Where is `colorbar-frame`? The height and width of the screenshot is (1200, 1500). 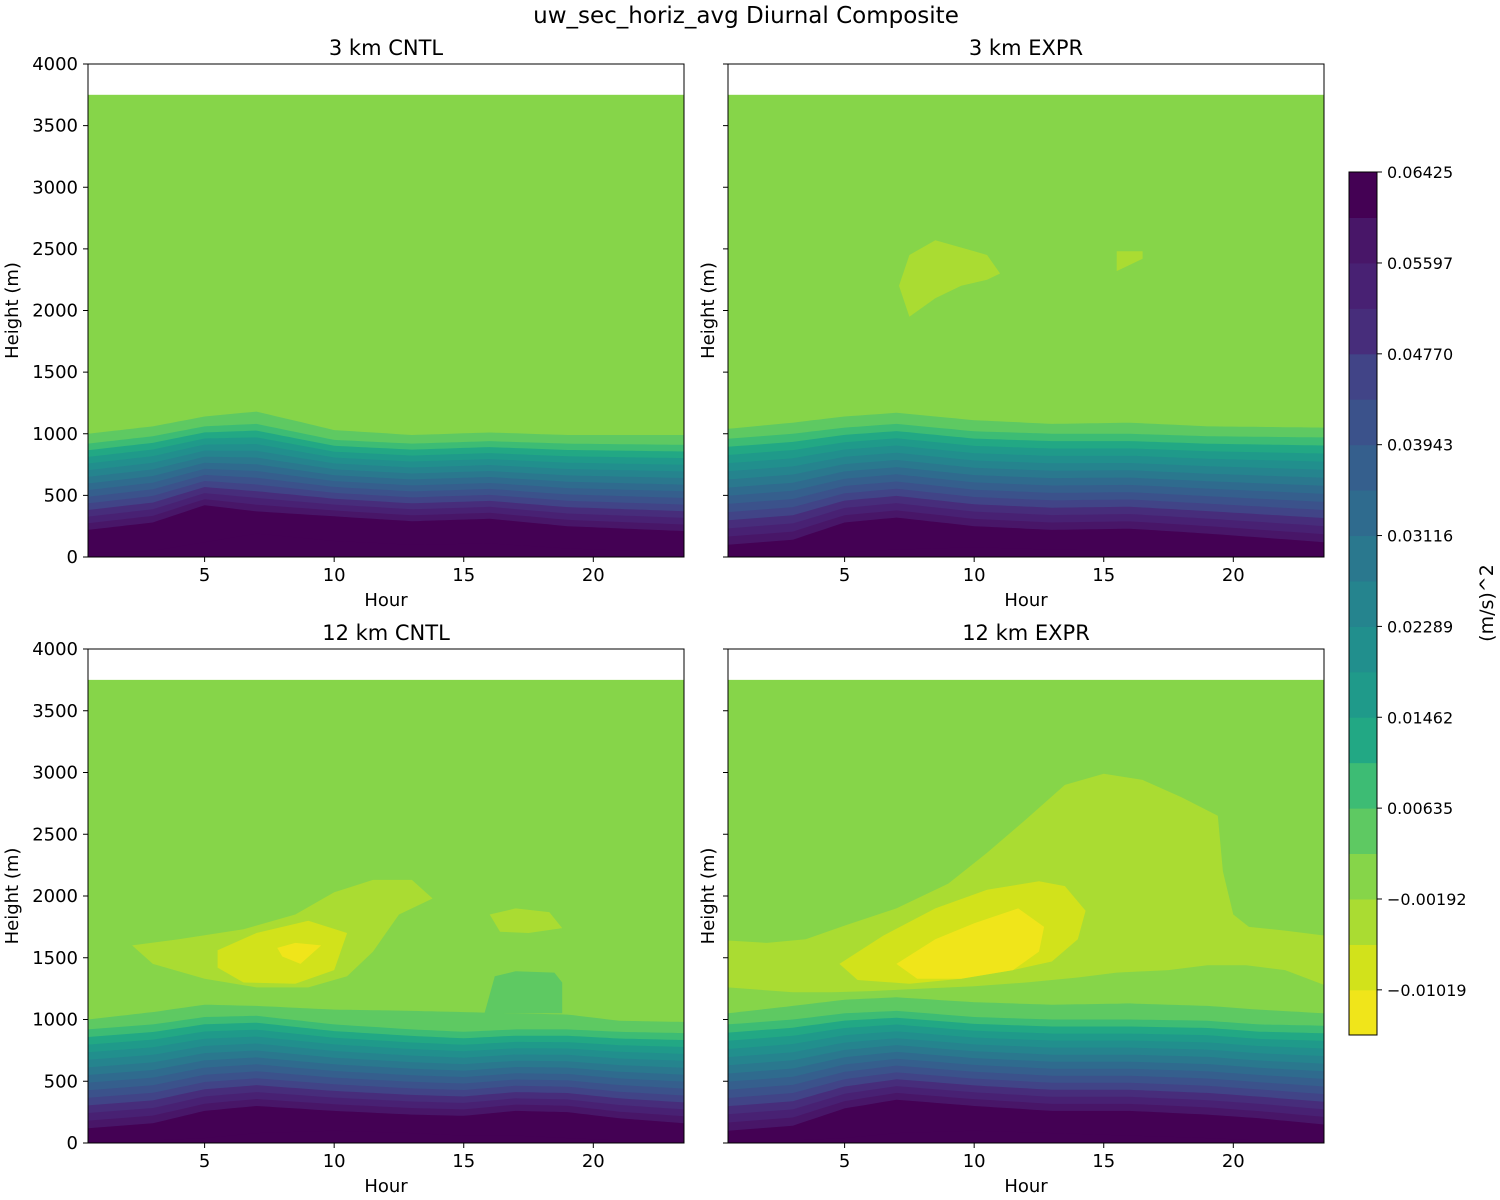
colorbar-frame is located at coordinates (1363, 603).